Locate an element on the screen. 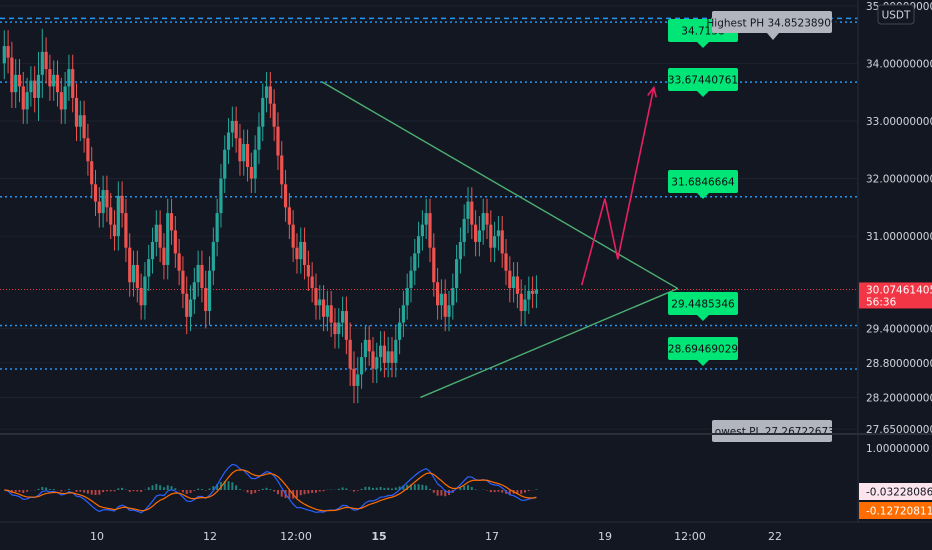  highest-callout-label: Highest PH 34.85238909 is located at coordinates (771, 24).